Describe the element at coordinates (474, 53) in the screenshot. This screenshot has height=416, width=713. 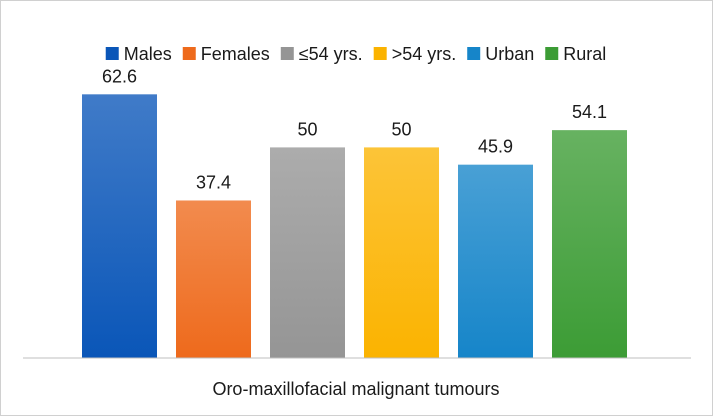
I see `legend-swatch-urban` at that location.